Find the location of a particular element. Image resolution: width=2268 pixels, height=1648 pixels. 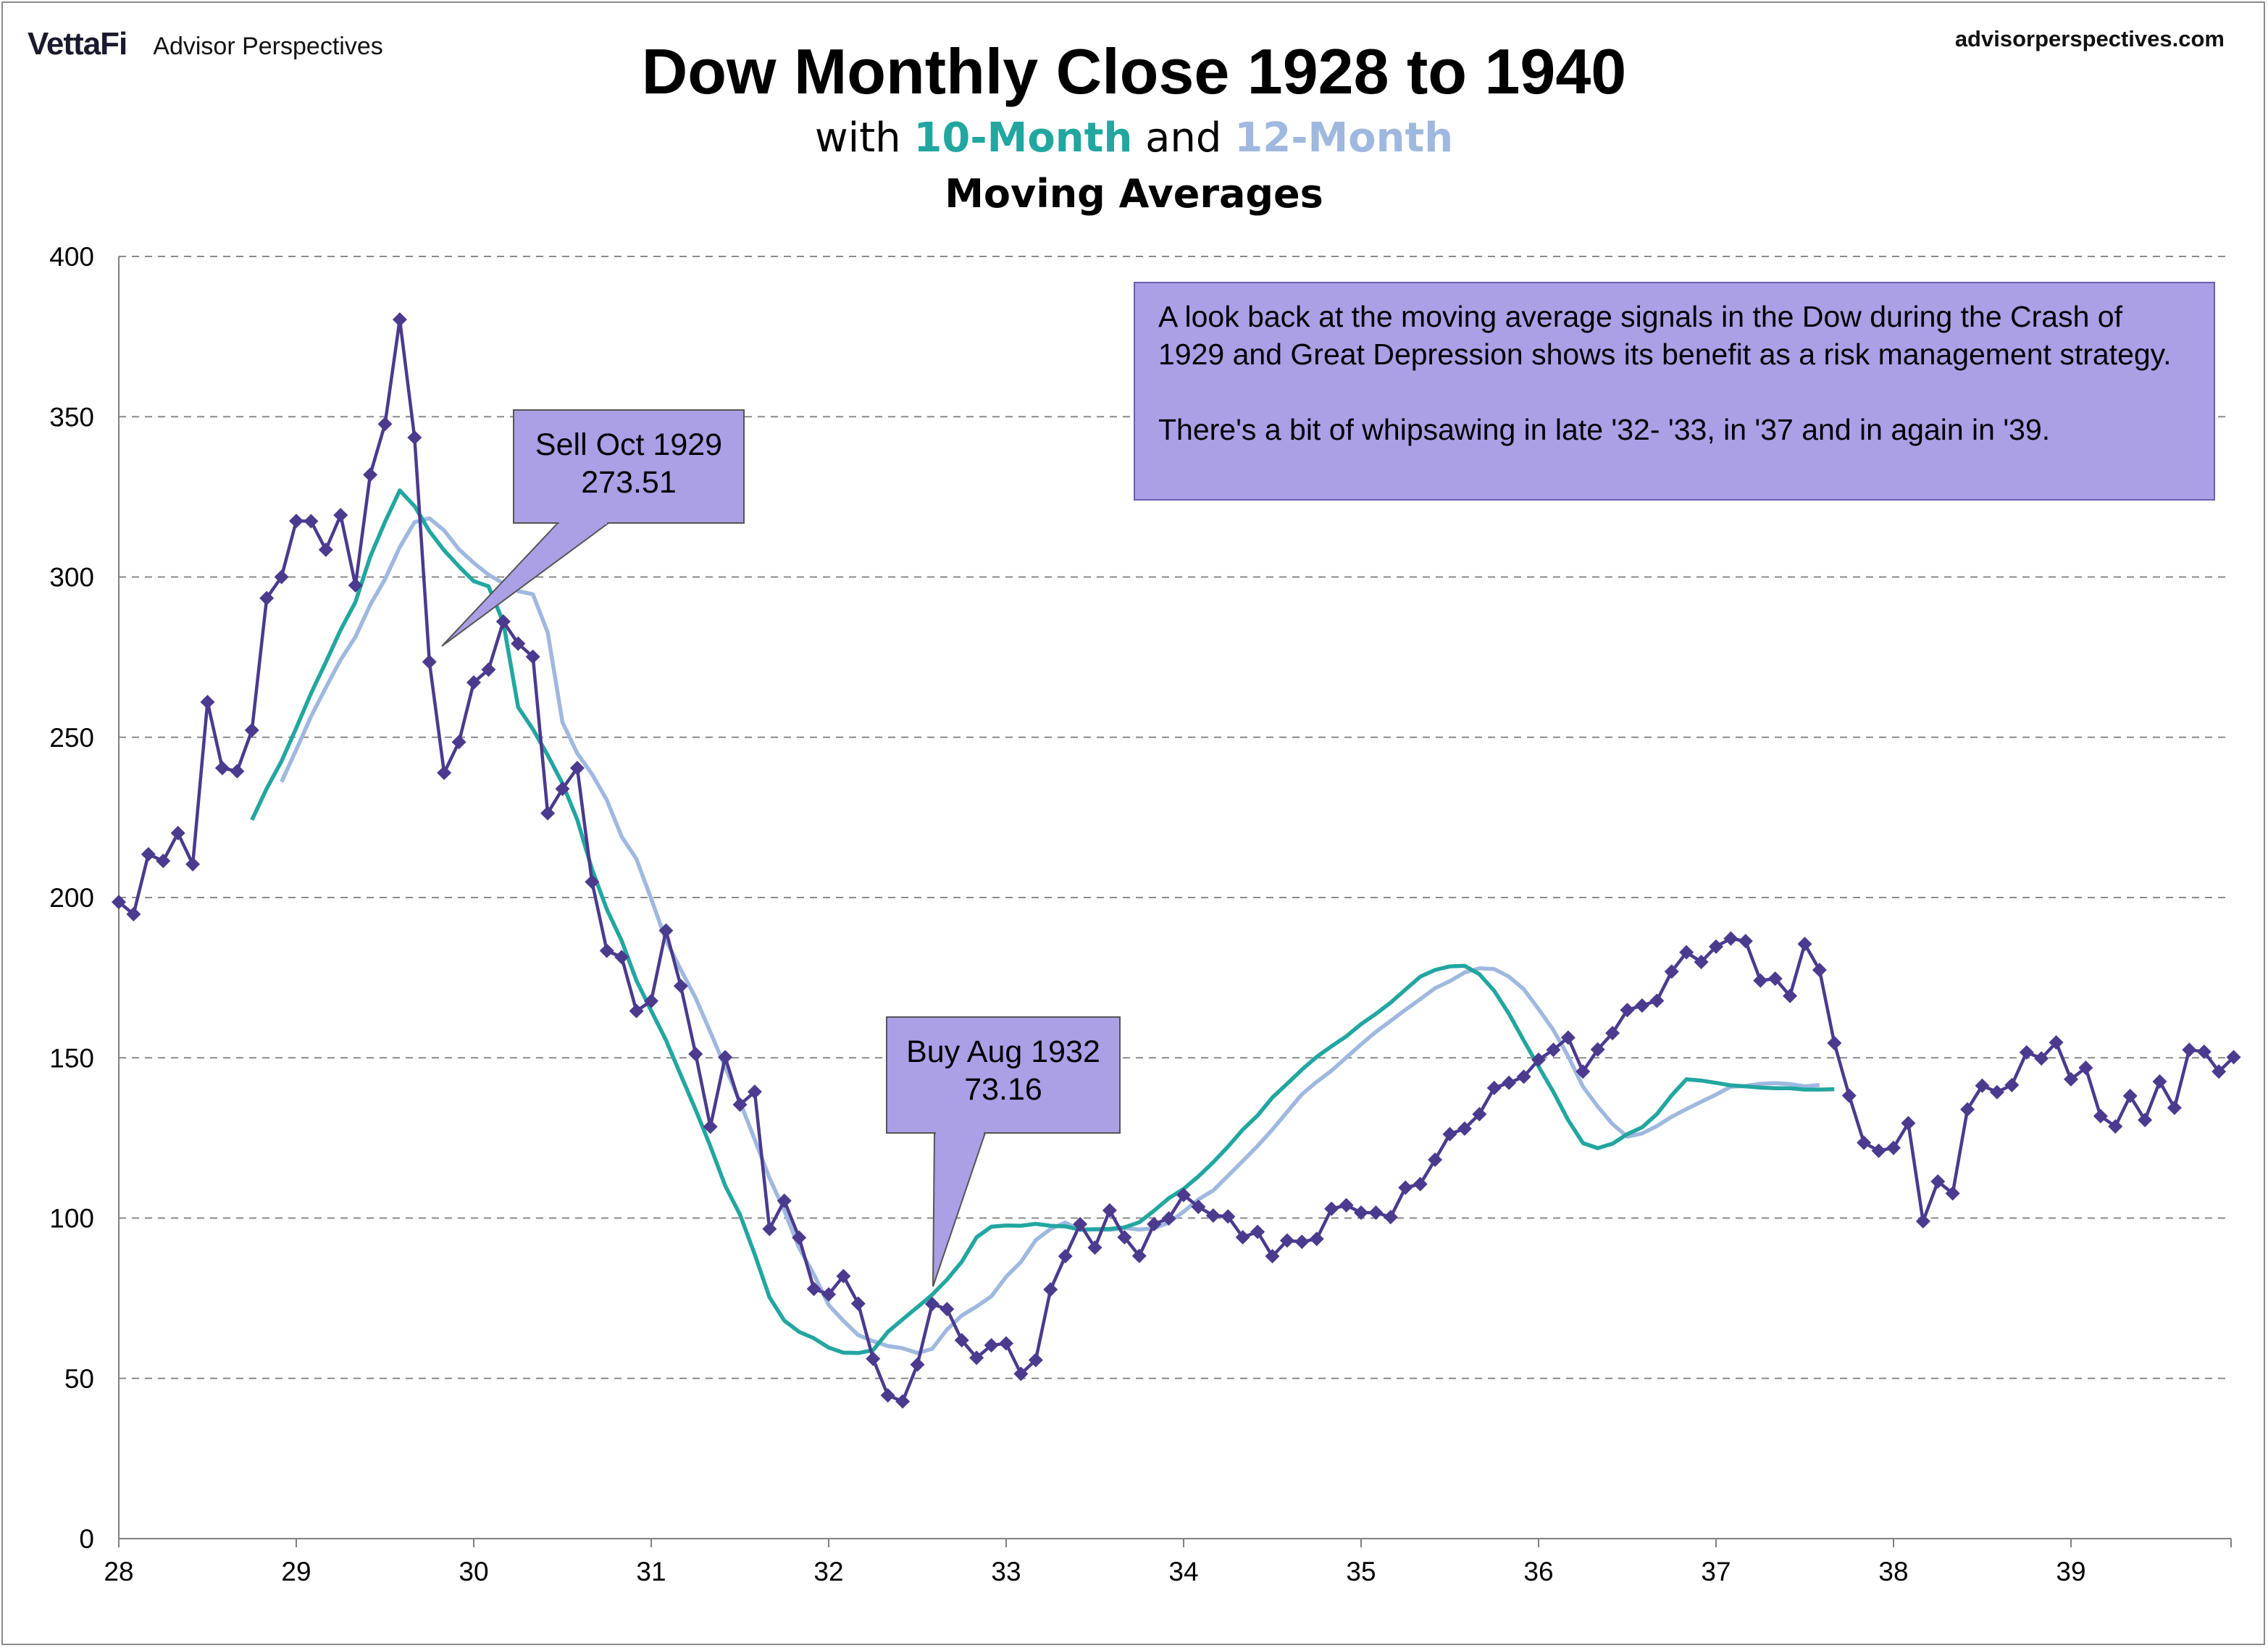

callout-value: 273.51 is located at coordinates (629, 482).